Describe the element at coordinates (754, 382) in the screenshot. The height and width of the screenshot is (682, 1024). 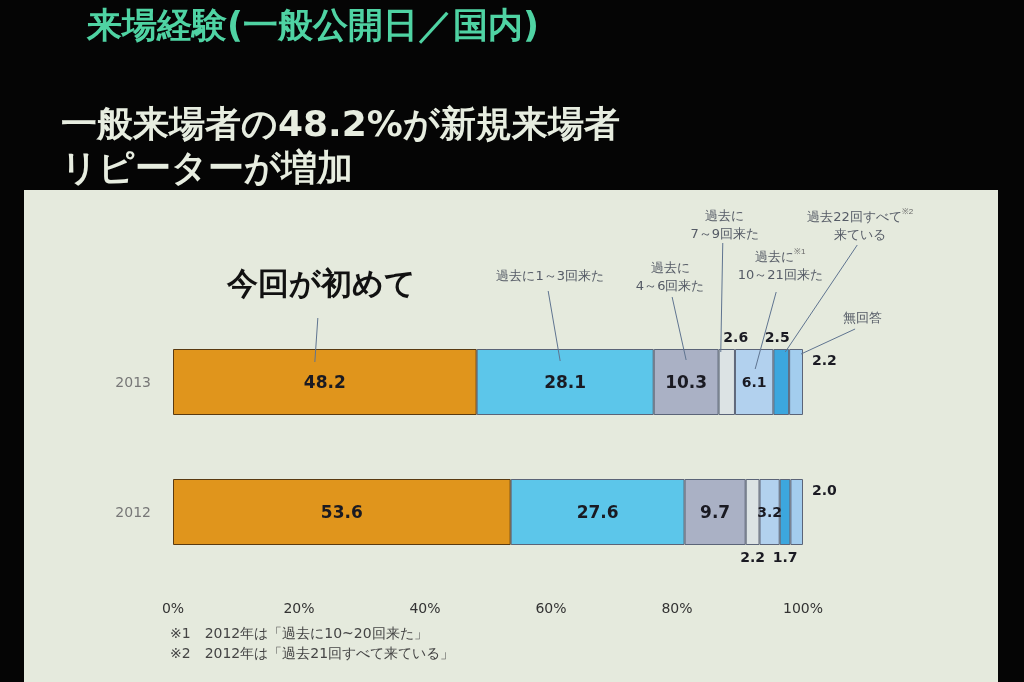
I see `data-label: 6.1` at that location.